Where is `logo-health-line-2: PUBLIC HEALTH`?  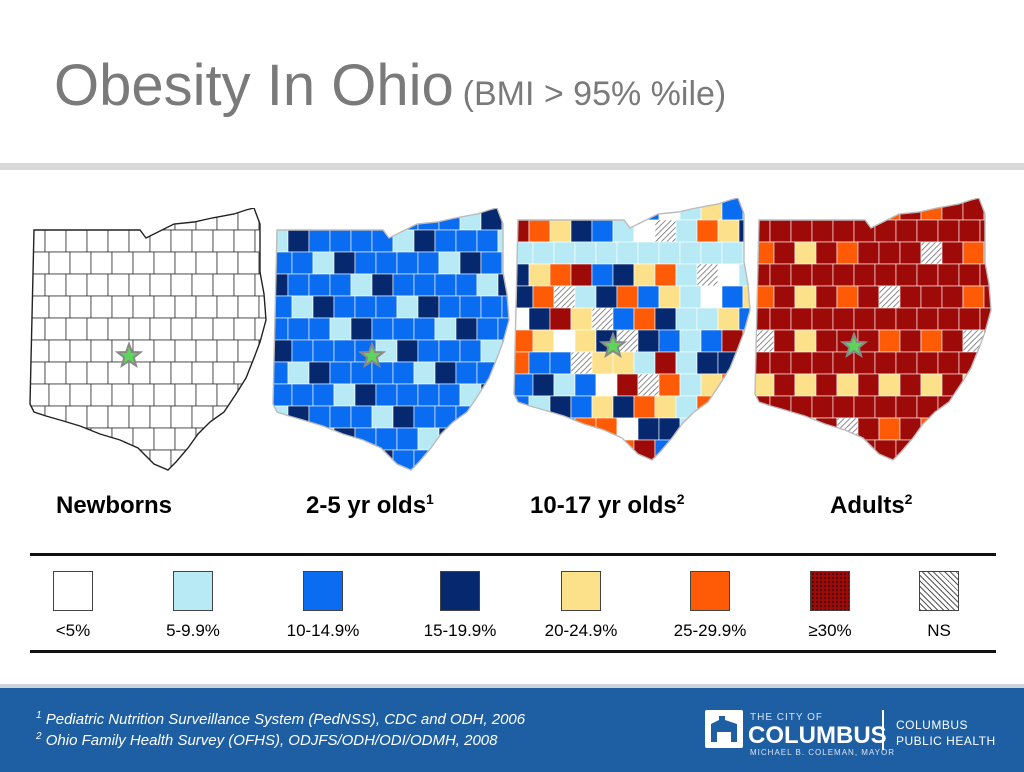
logo-health-line-2: PUBLIC HEALTH is located at coordinates (946, 741).